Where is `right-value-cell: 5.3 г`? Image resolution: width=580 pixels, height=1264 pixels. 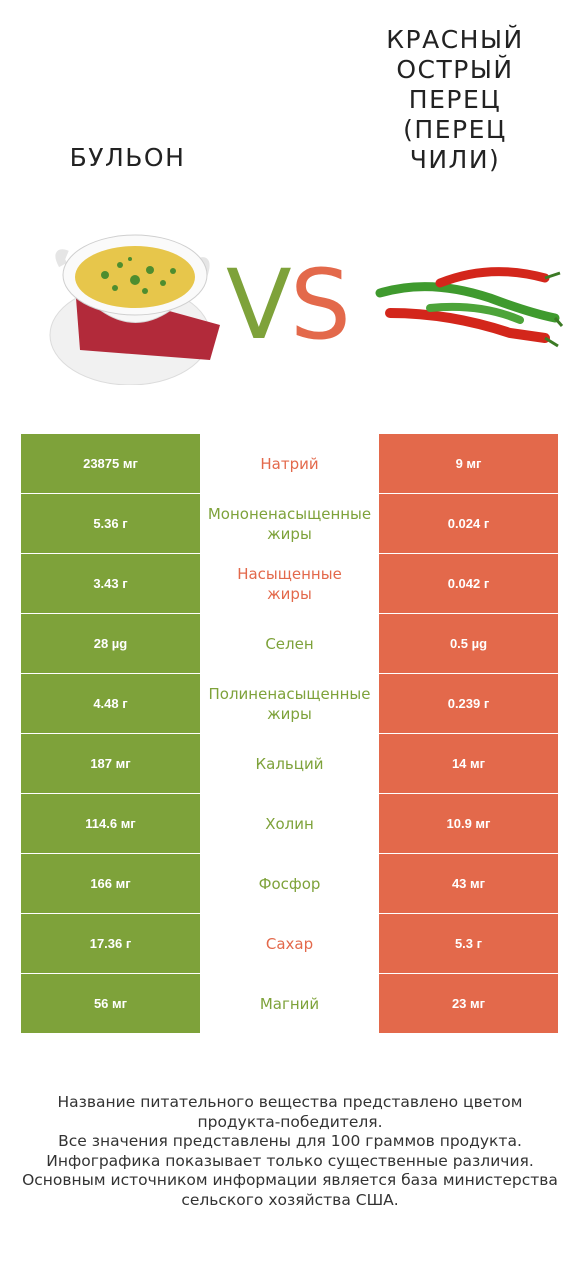
right-value-cell: 5.3 г is located at coordinates (468, 943).